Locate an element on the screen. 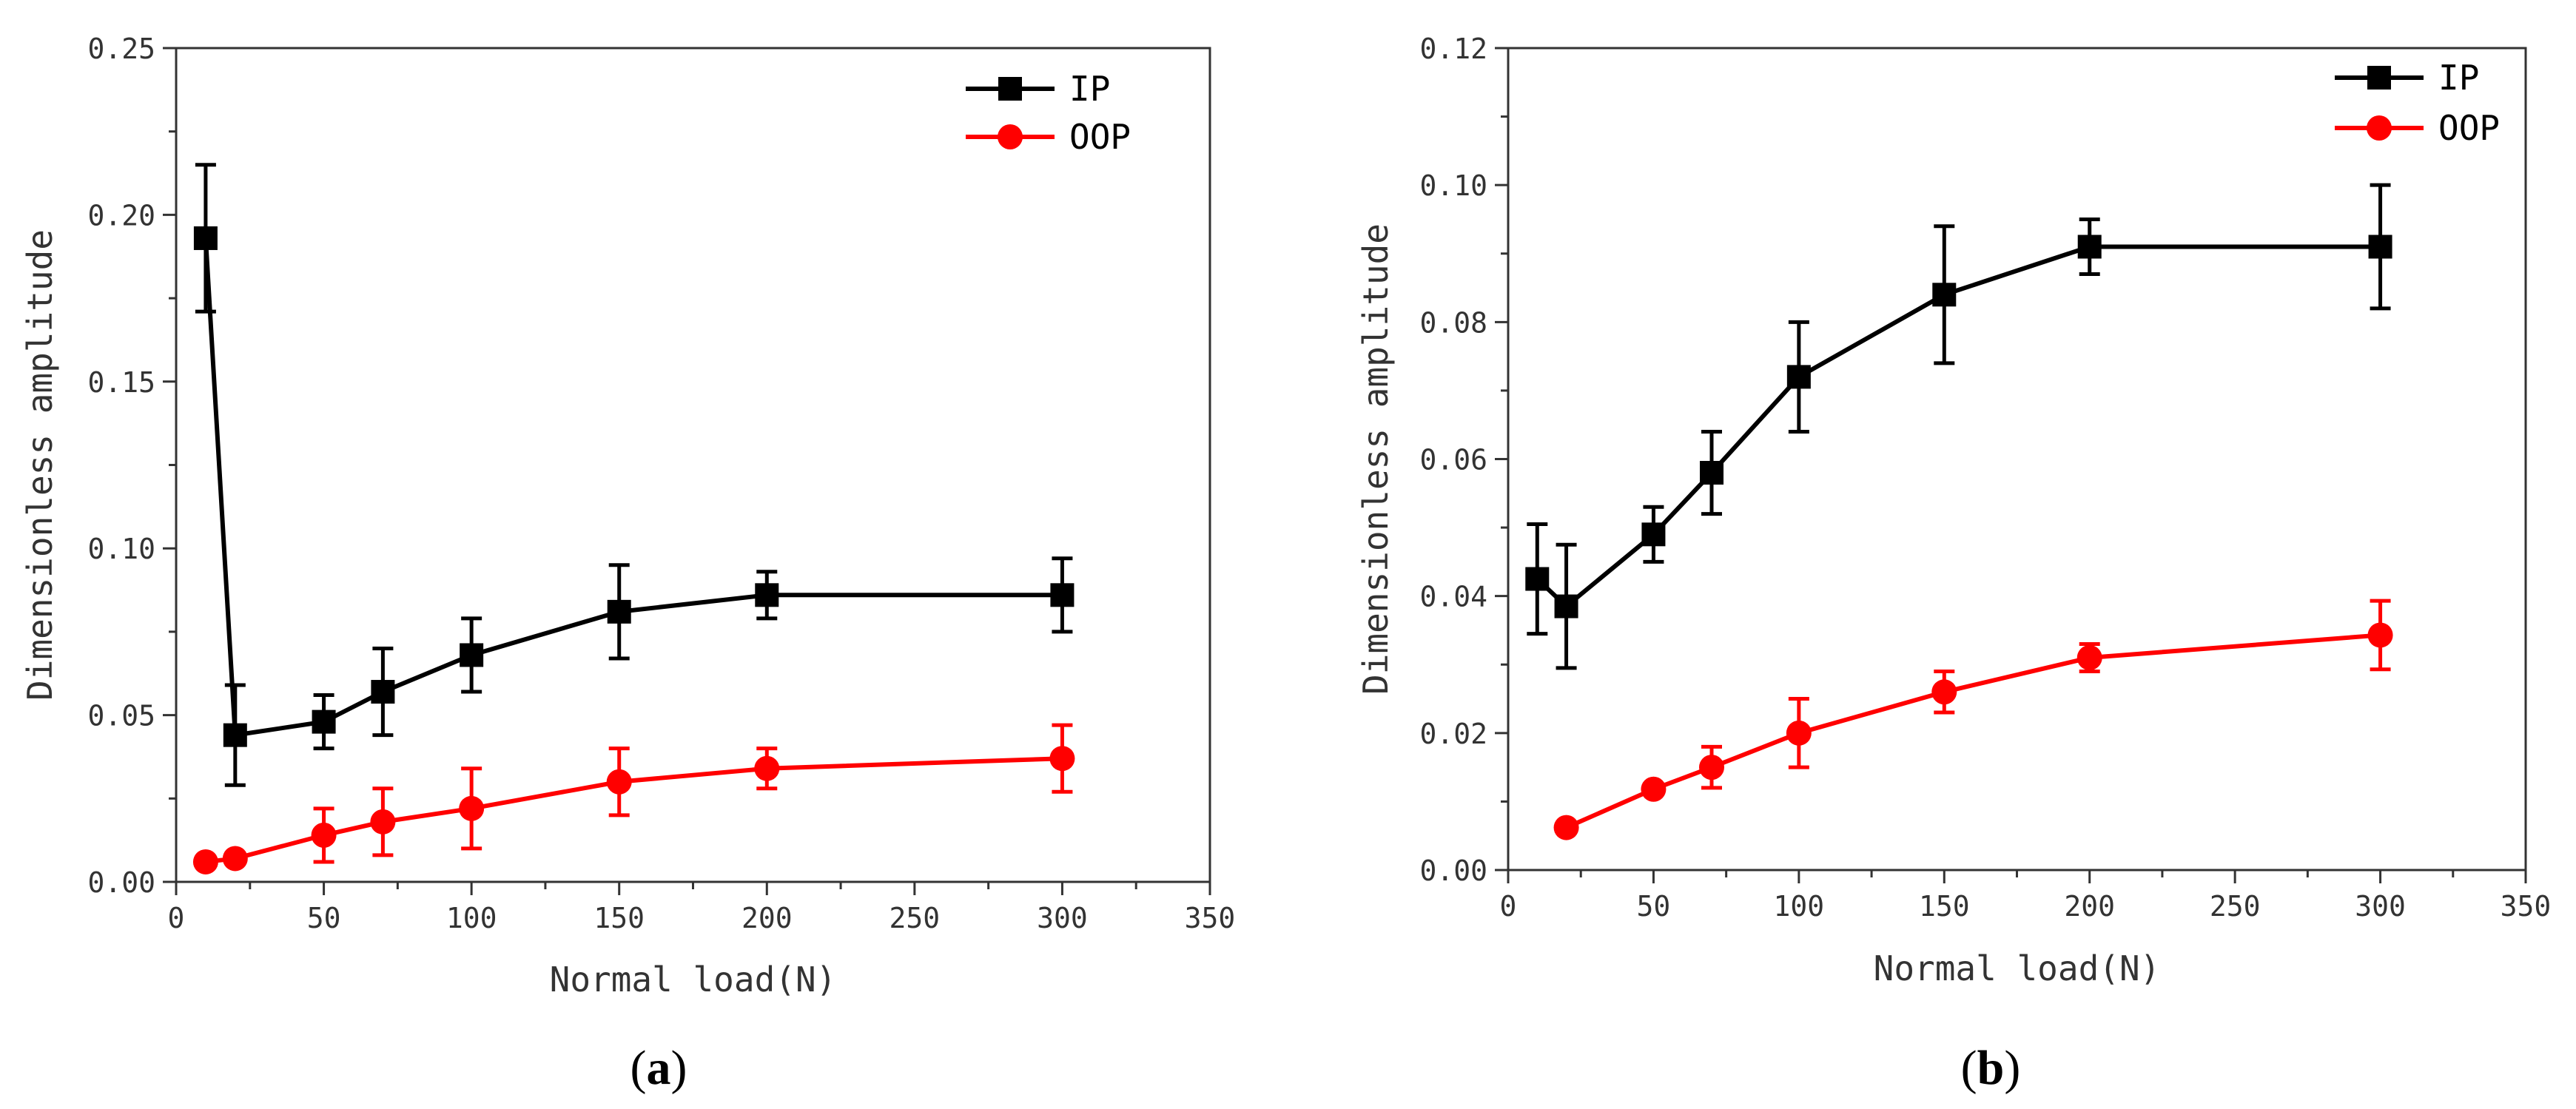 This screenshot has width=2576, height=1109. y-tick-label: 0.20 is located at coordinates (121, 215).